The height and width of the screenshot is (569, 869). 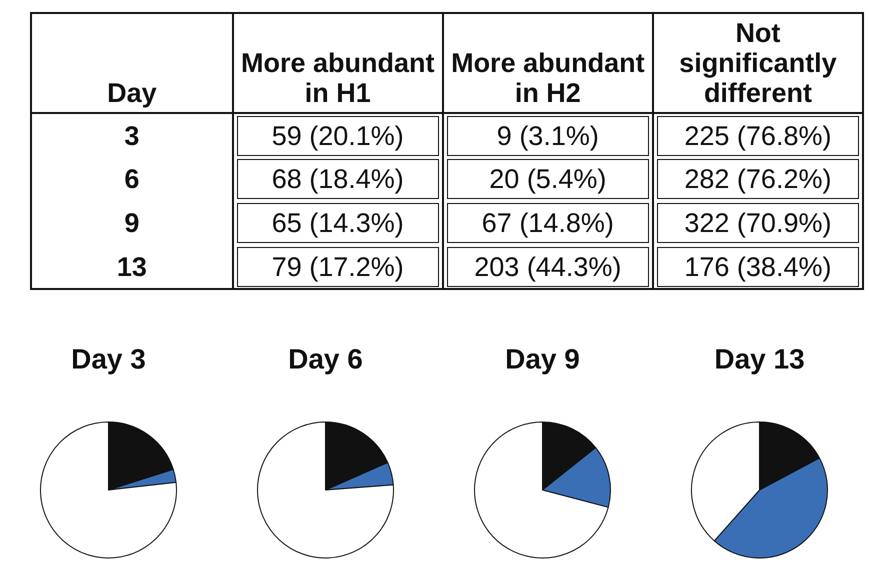 What do you see at coordinates (325, 359) in the screenshot?
I see `chart-title: Day 6` at bounding box center [325, 359].